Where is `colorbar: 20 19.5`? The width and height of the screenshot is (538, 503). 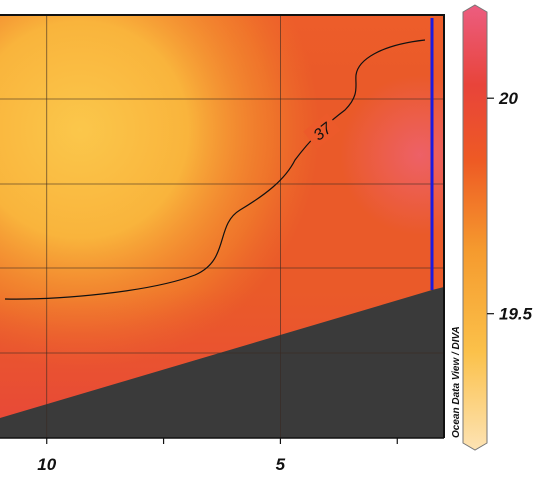
colorbar: 20 19.5 is located at coordinates (497, 227).